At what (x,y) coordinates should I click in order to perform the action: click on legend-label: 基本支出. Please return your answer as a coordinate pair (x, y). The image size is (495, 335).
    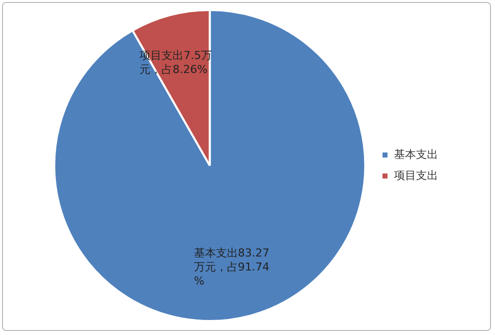
    Looking at the image, I should click on (416, 154).